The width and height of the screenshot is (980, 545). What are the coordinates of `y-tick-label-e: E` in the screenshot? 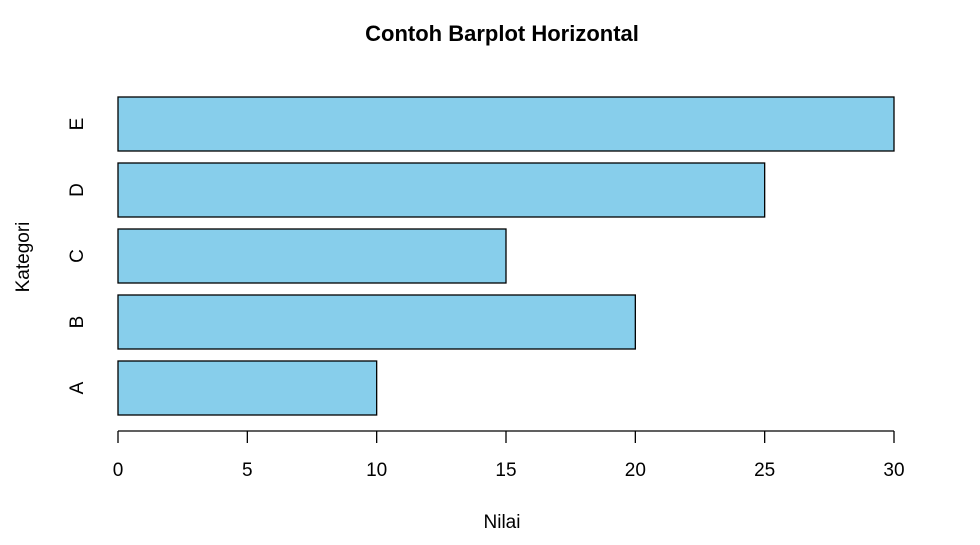 It's located at (77, 124).